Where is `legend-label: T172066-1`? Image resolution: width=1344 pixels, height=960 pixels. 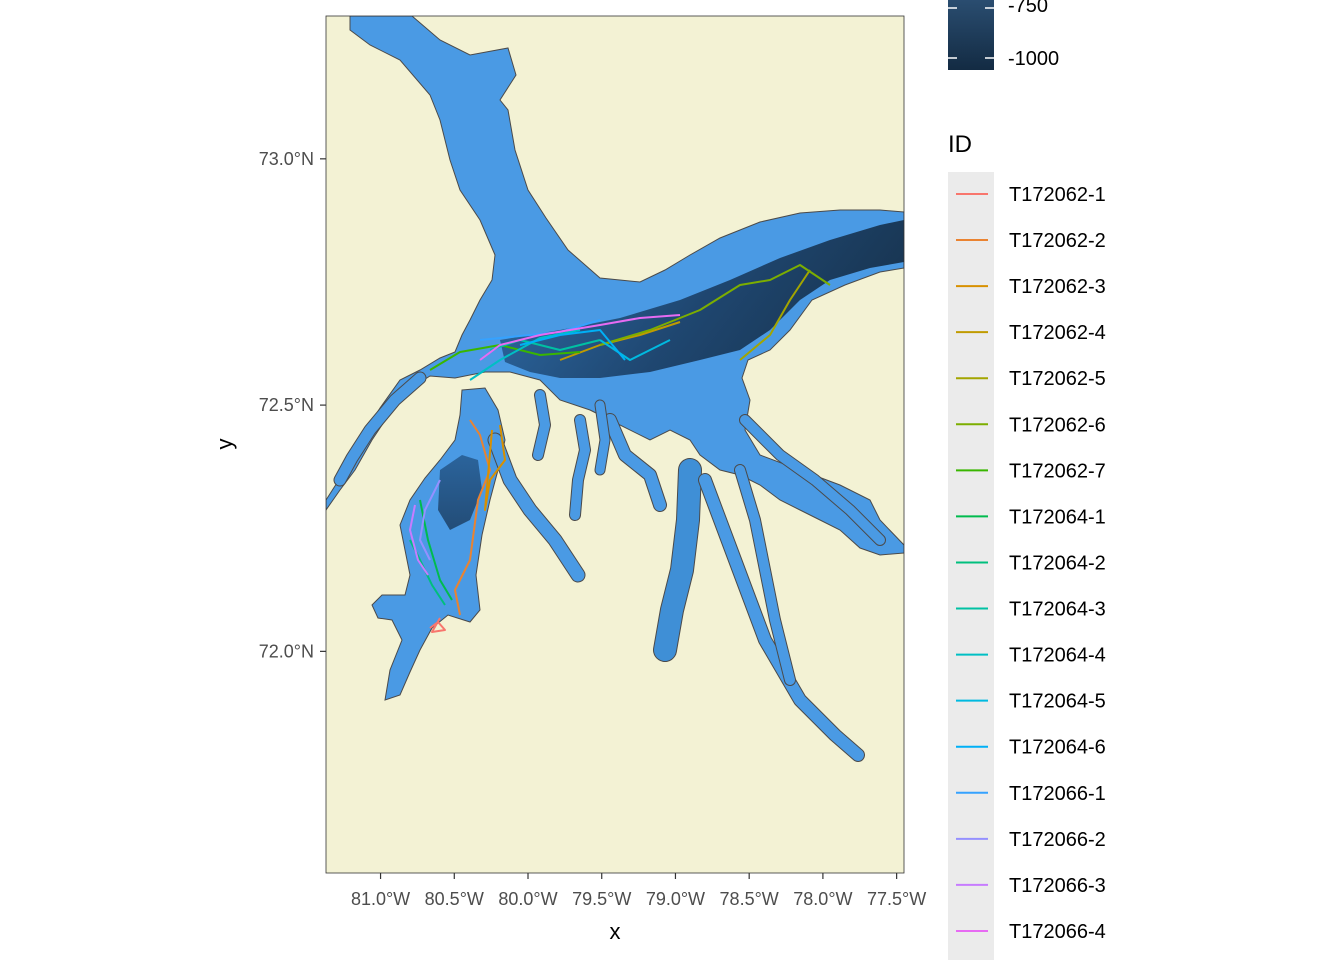
legend-label: T172066-1 is located at coordinates (1057, 794).